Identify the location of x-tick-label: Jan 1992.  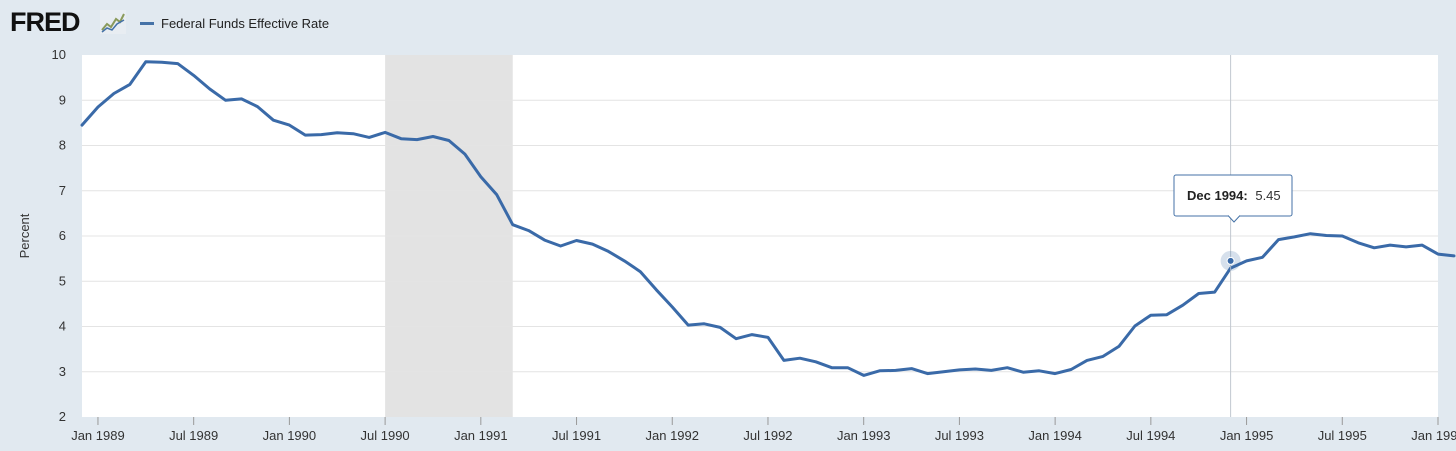
(673, 435).